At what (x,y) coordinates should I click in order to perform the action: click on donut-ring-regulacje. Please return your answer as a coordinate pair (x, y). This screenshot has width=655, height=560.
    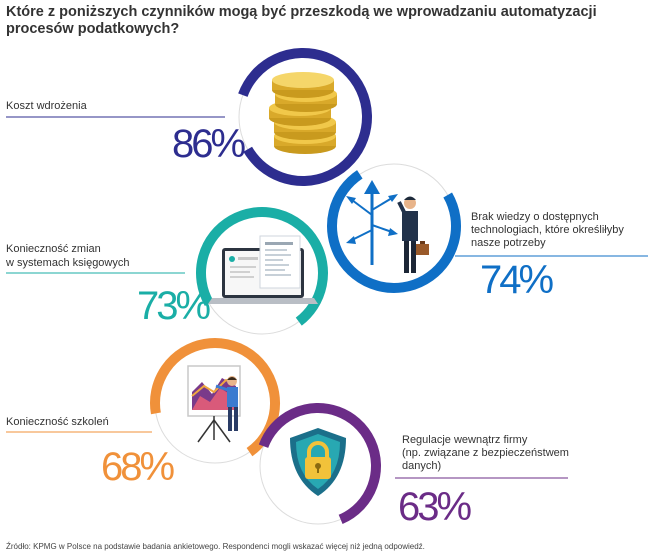
    Looking at the image, I should click on (318, 466).